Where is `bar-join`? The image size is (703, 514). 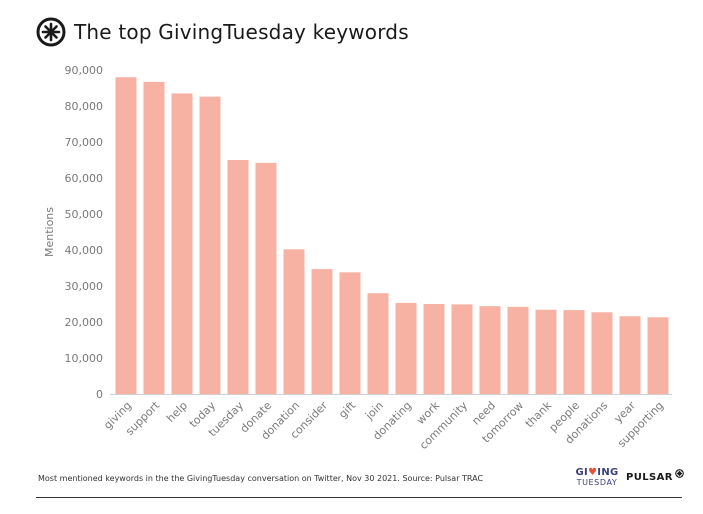
bar-join is located at coordinates (378, 343).